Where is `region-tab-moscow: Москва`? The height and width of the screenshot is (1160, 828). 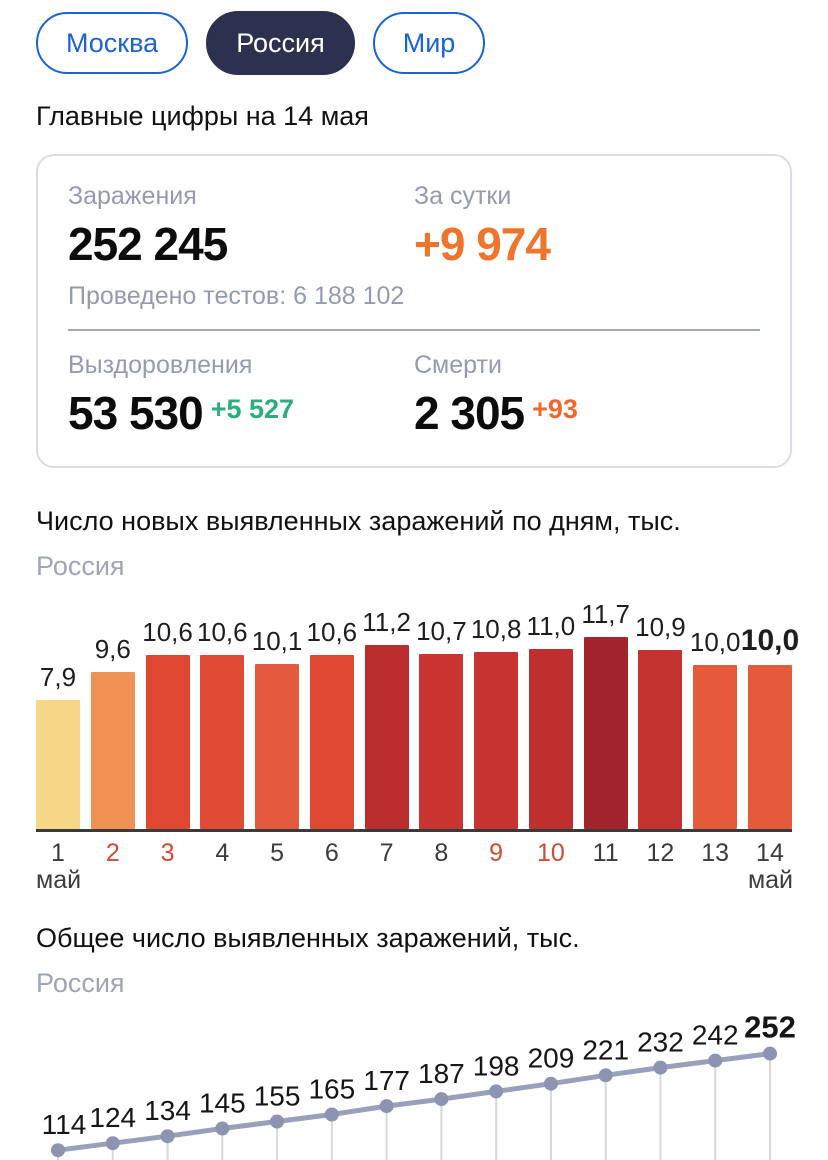
region-tab-moscow: Москва is located at coordinates (112, 43).